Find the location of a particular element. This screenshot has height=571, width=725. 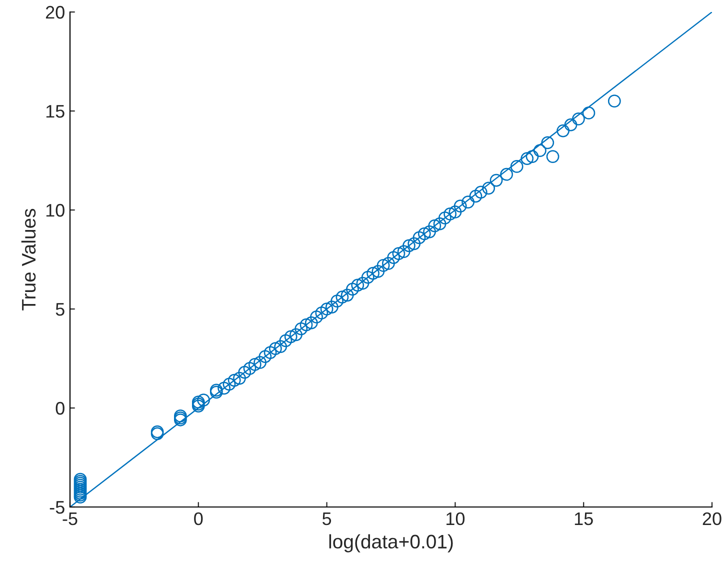

y-tick-label: 15 is located at coordinates (55, 111).